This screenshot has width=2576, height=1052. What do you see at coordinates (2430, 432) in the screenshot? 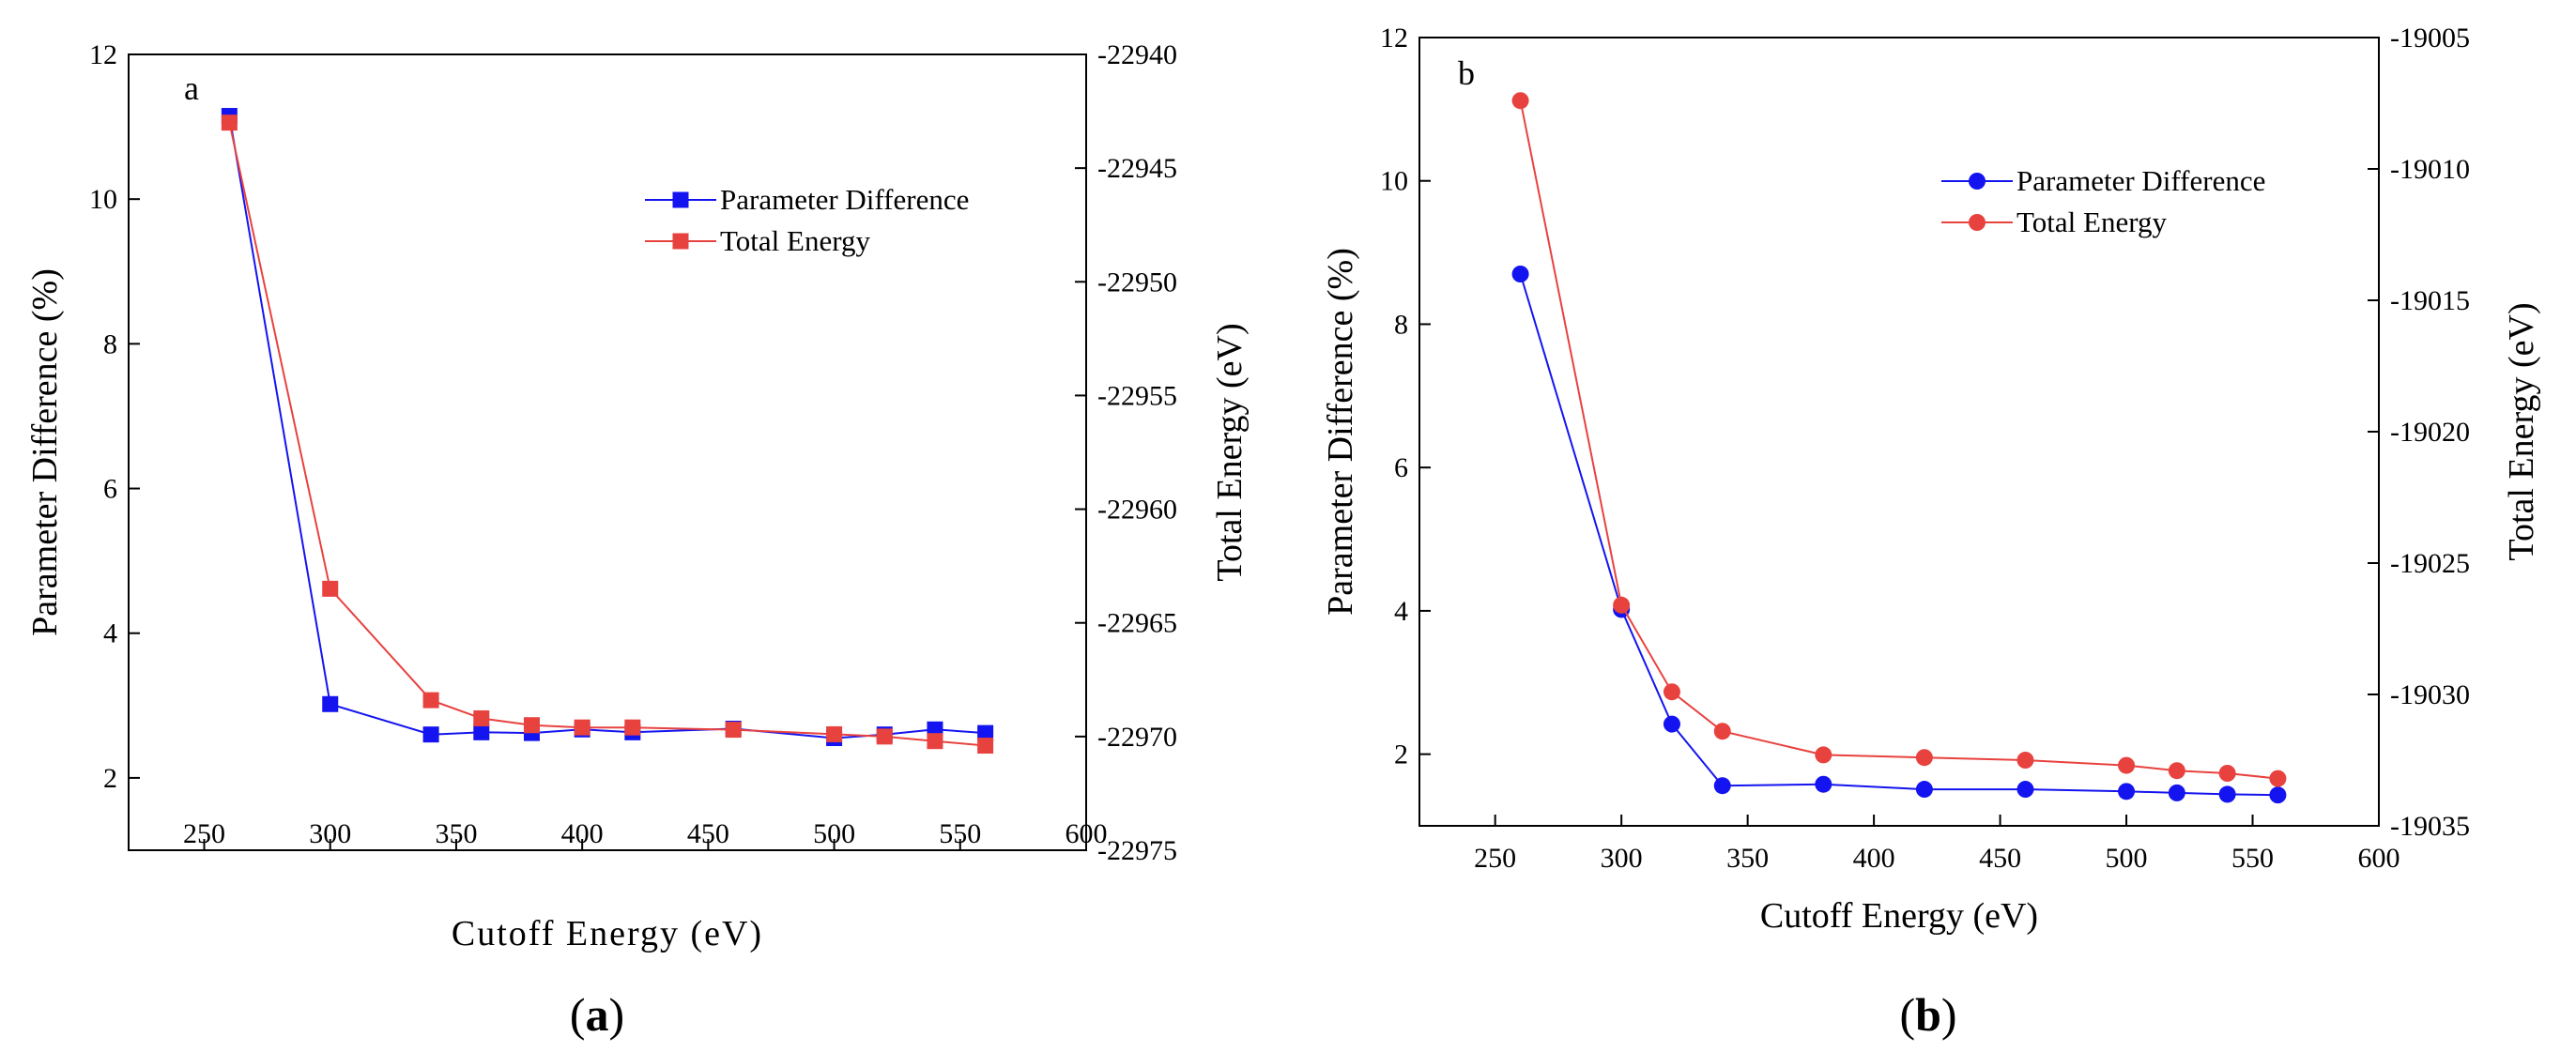
I see `y2-tick-label: -19020` at bounding box center [2430, 432].